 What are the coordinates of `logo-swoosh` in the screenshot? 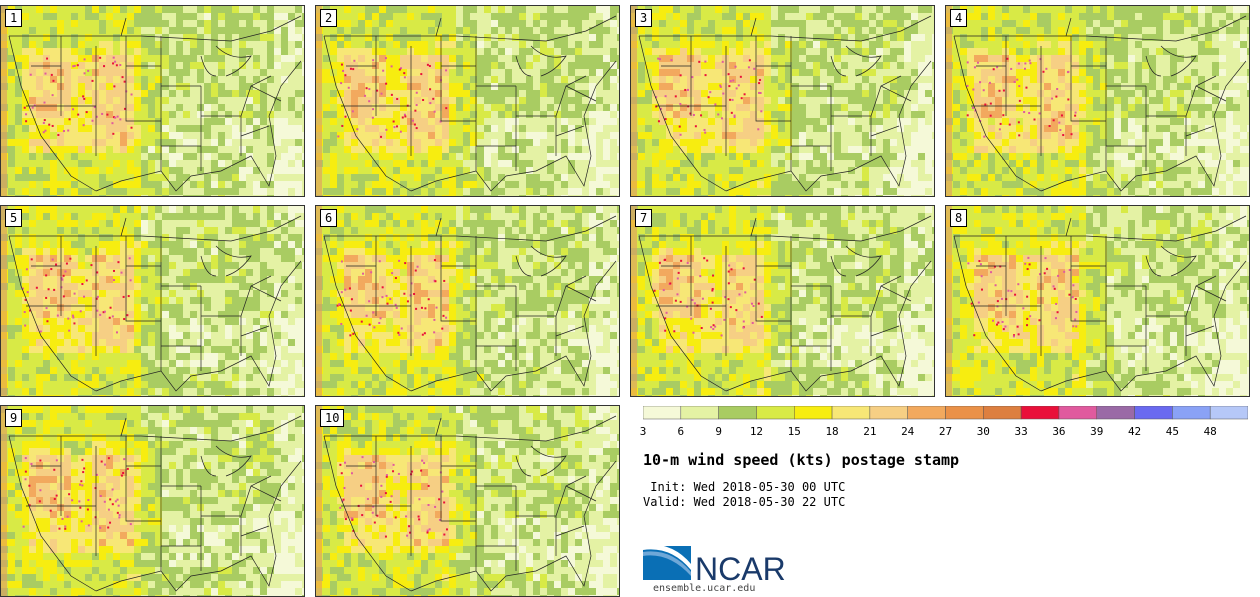 It's located at (667, 556).